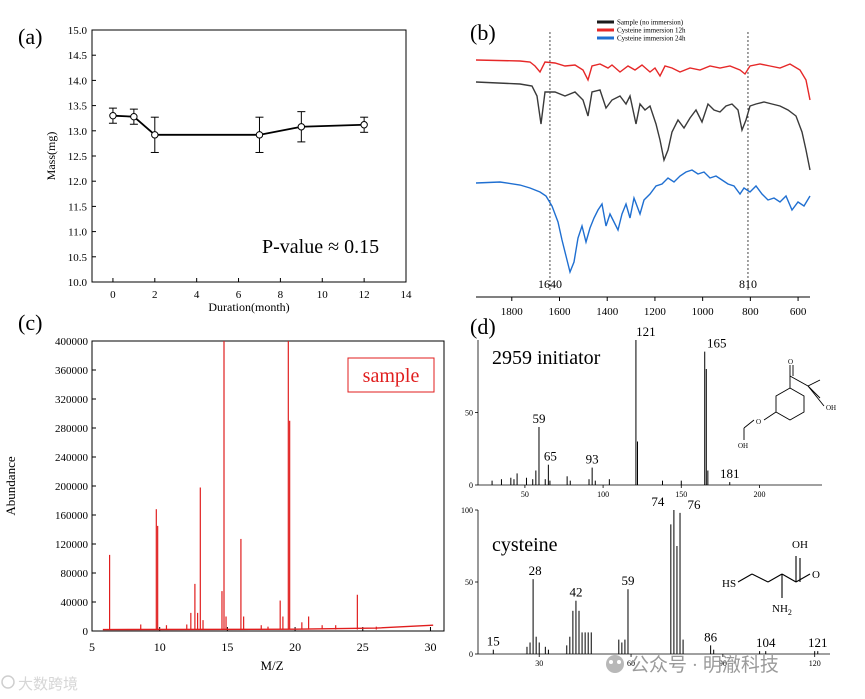  What do you see at coordinates (75, 603) in the screenshot?
I see `ytick-label: 40000` at bounding box center [75, 603].